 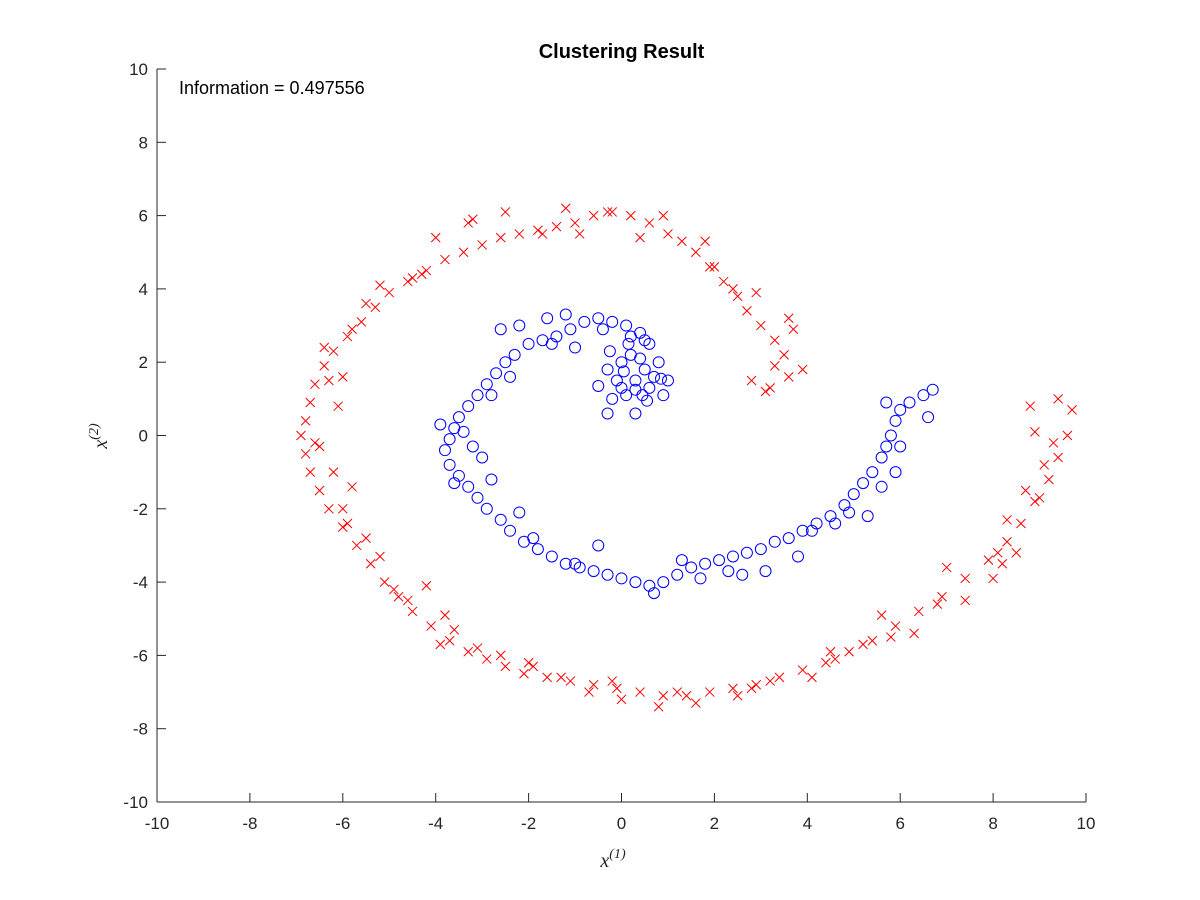 What do you see at coordinates (101, 445) in the screenshot?
I see `y-axis-label-base: x` at bounding box center [101, 445].